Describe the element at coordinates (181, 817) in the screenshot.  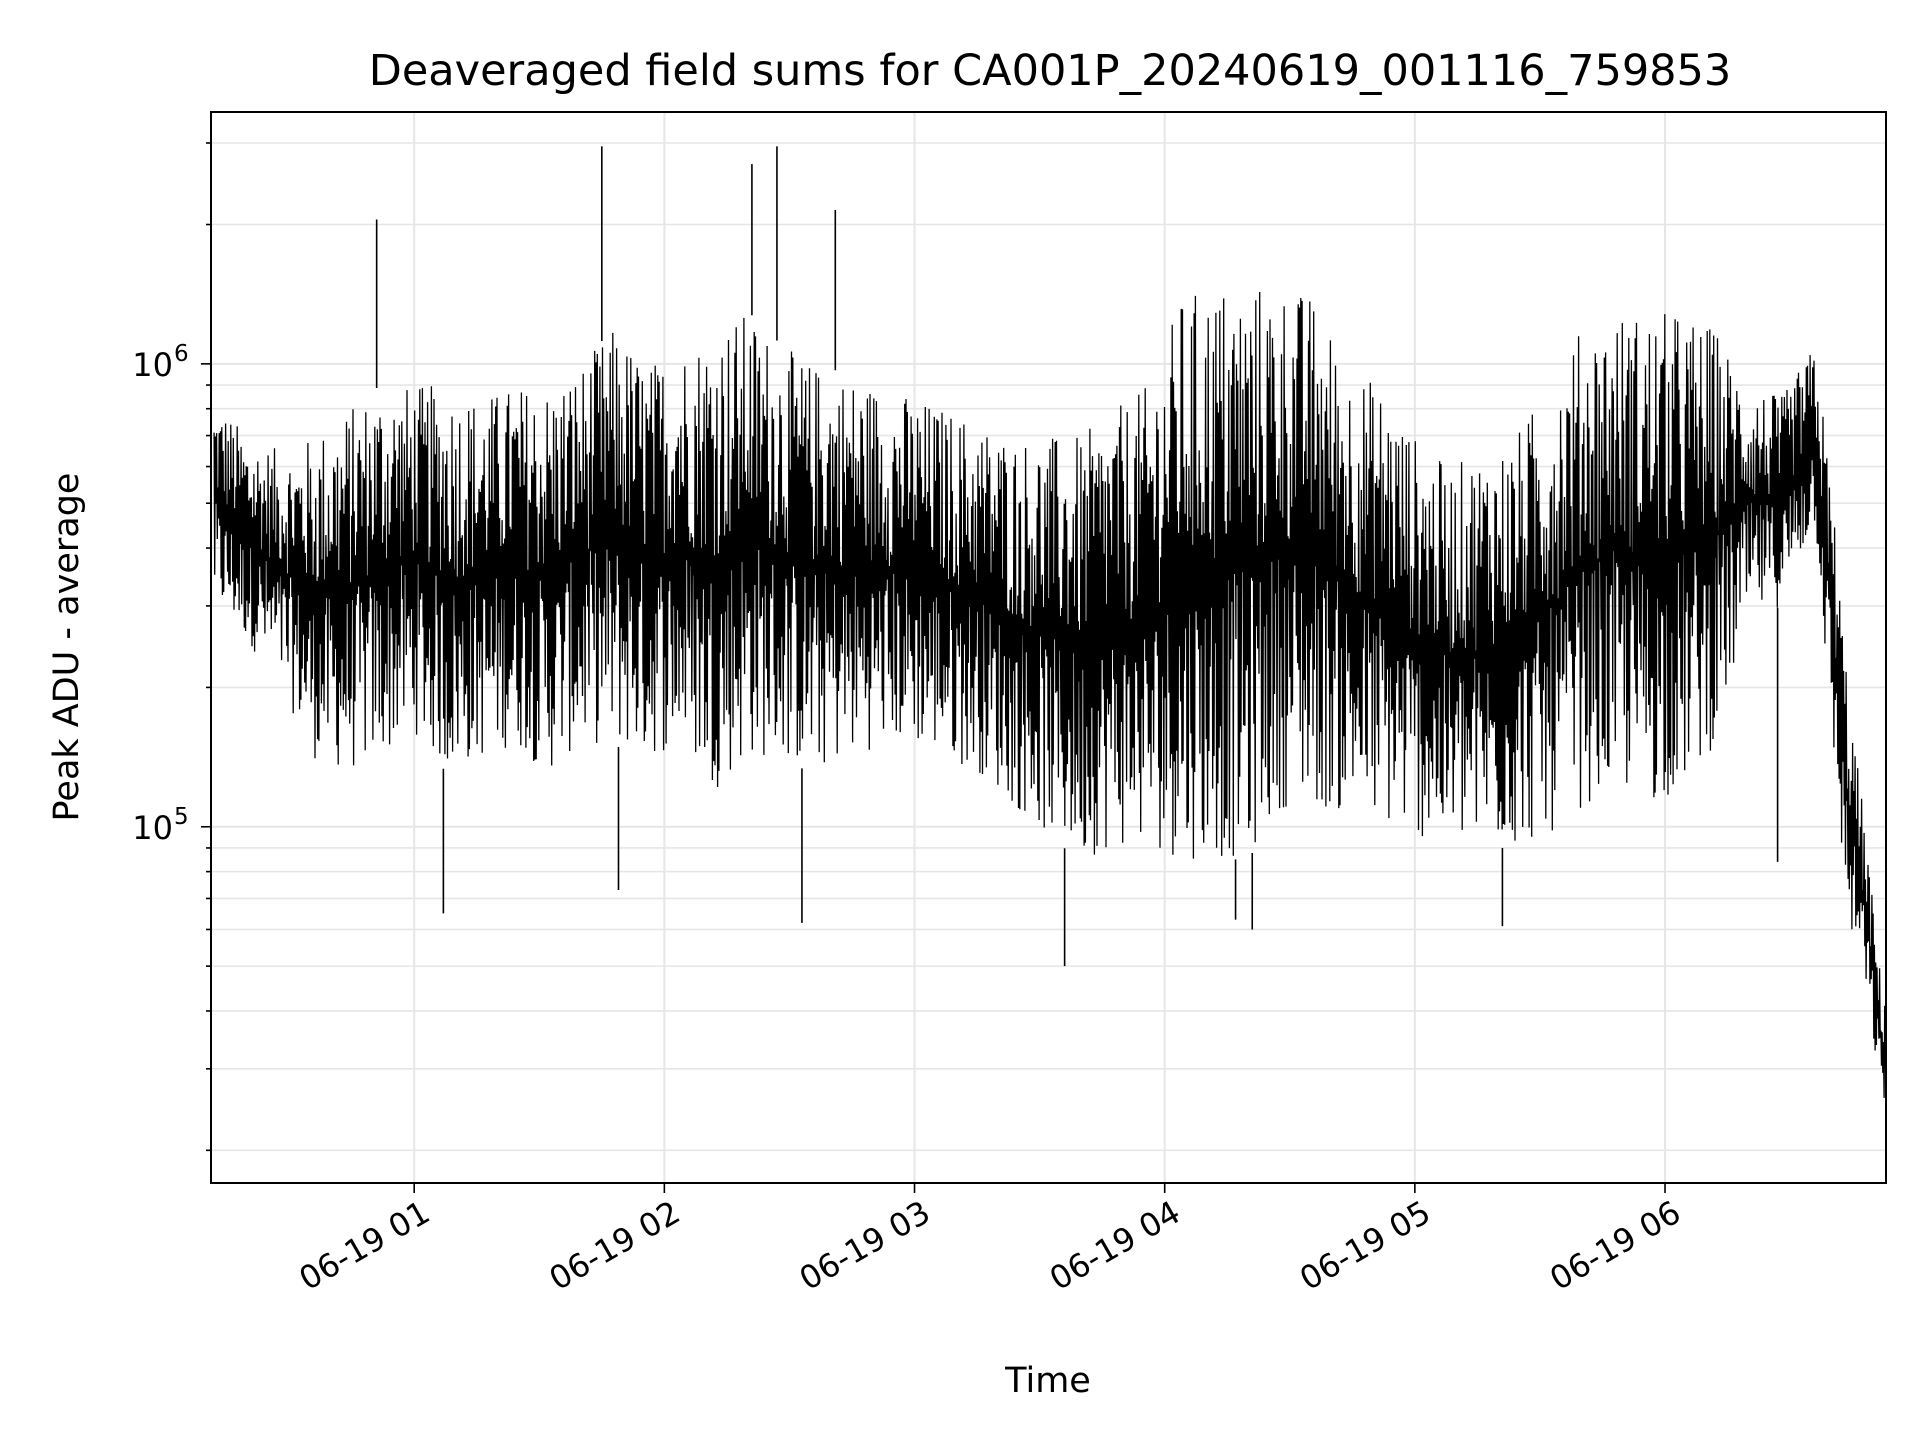
I see `y-tick-label-exponent: 5` at that location.